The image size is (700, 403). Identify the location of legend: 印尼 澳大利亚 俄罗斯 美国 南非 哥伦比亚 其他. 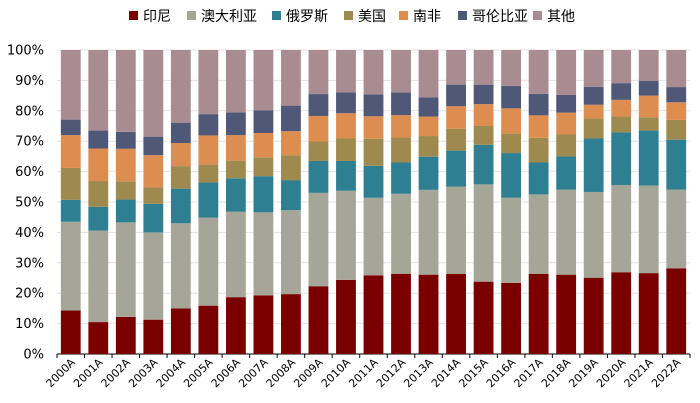
(352, 17).